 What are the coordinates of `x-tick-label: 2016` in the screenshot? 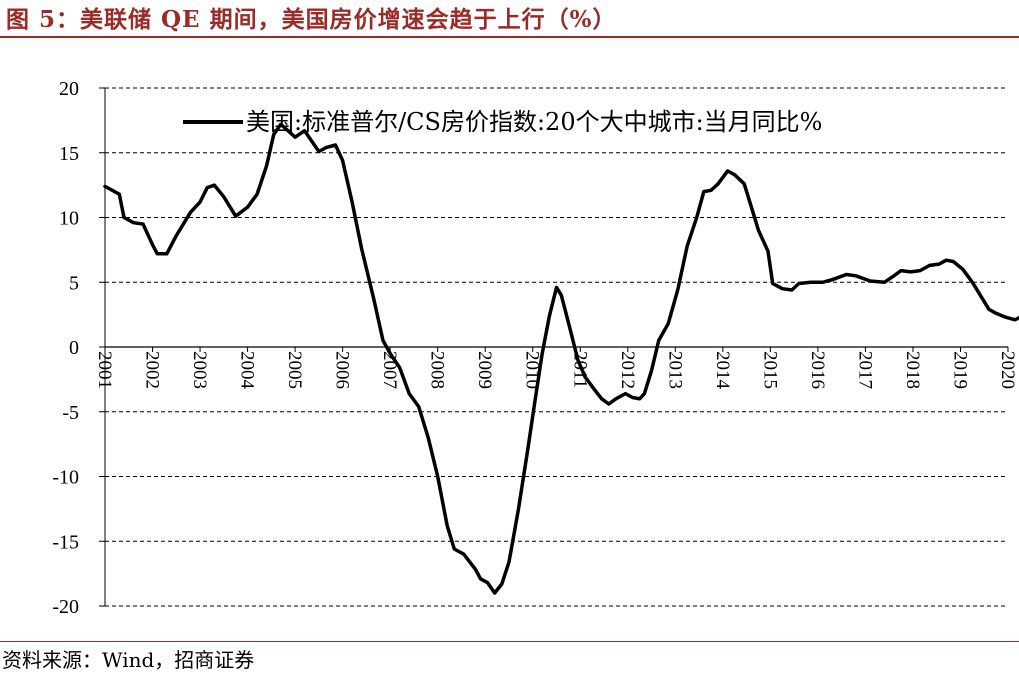 It's located at (817, 370).